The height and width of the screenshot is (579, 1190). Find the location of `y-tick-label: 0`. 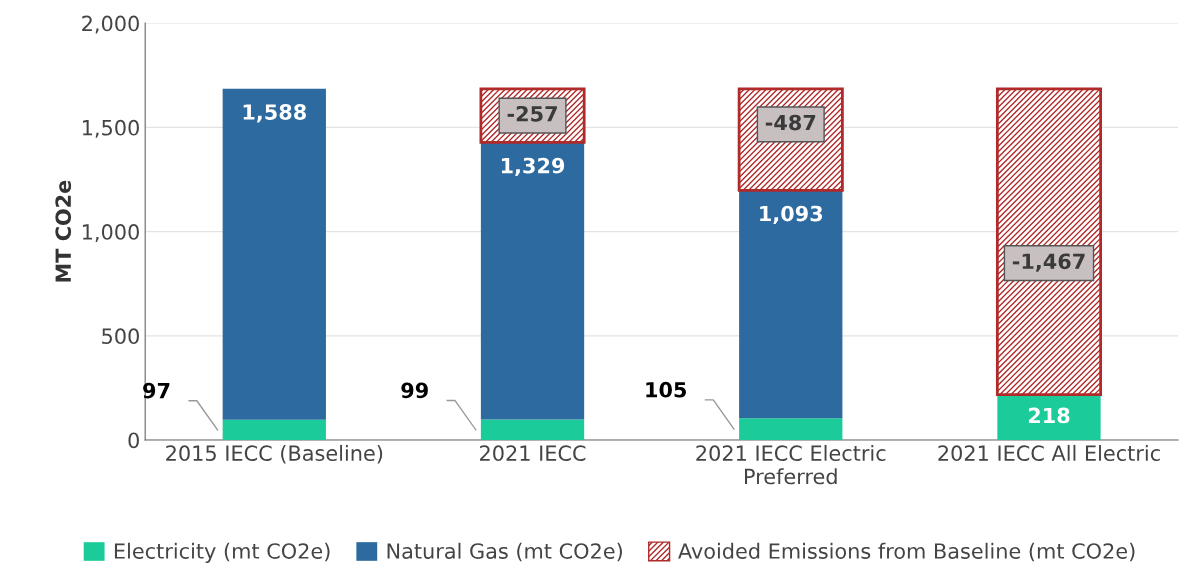

y-tick-label: 0 is located at coordinates (133, 440).